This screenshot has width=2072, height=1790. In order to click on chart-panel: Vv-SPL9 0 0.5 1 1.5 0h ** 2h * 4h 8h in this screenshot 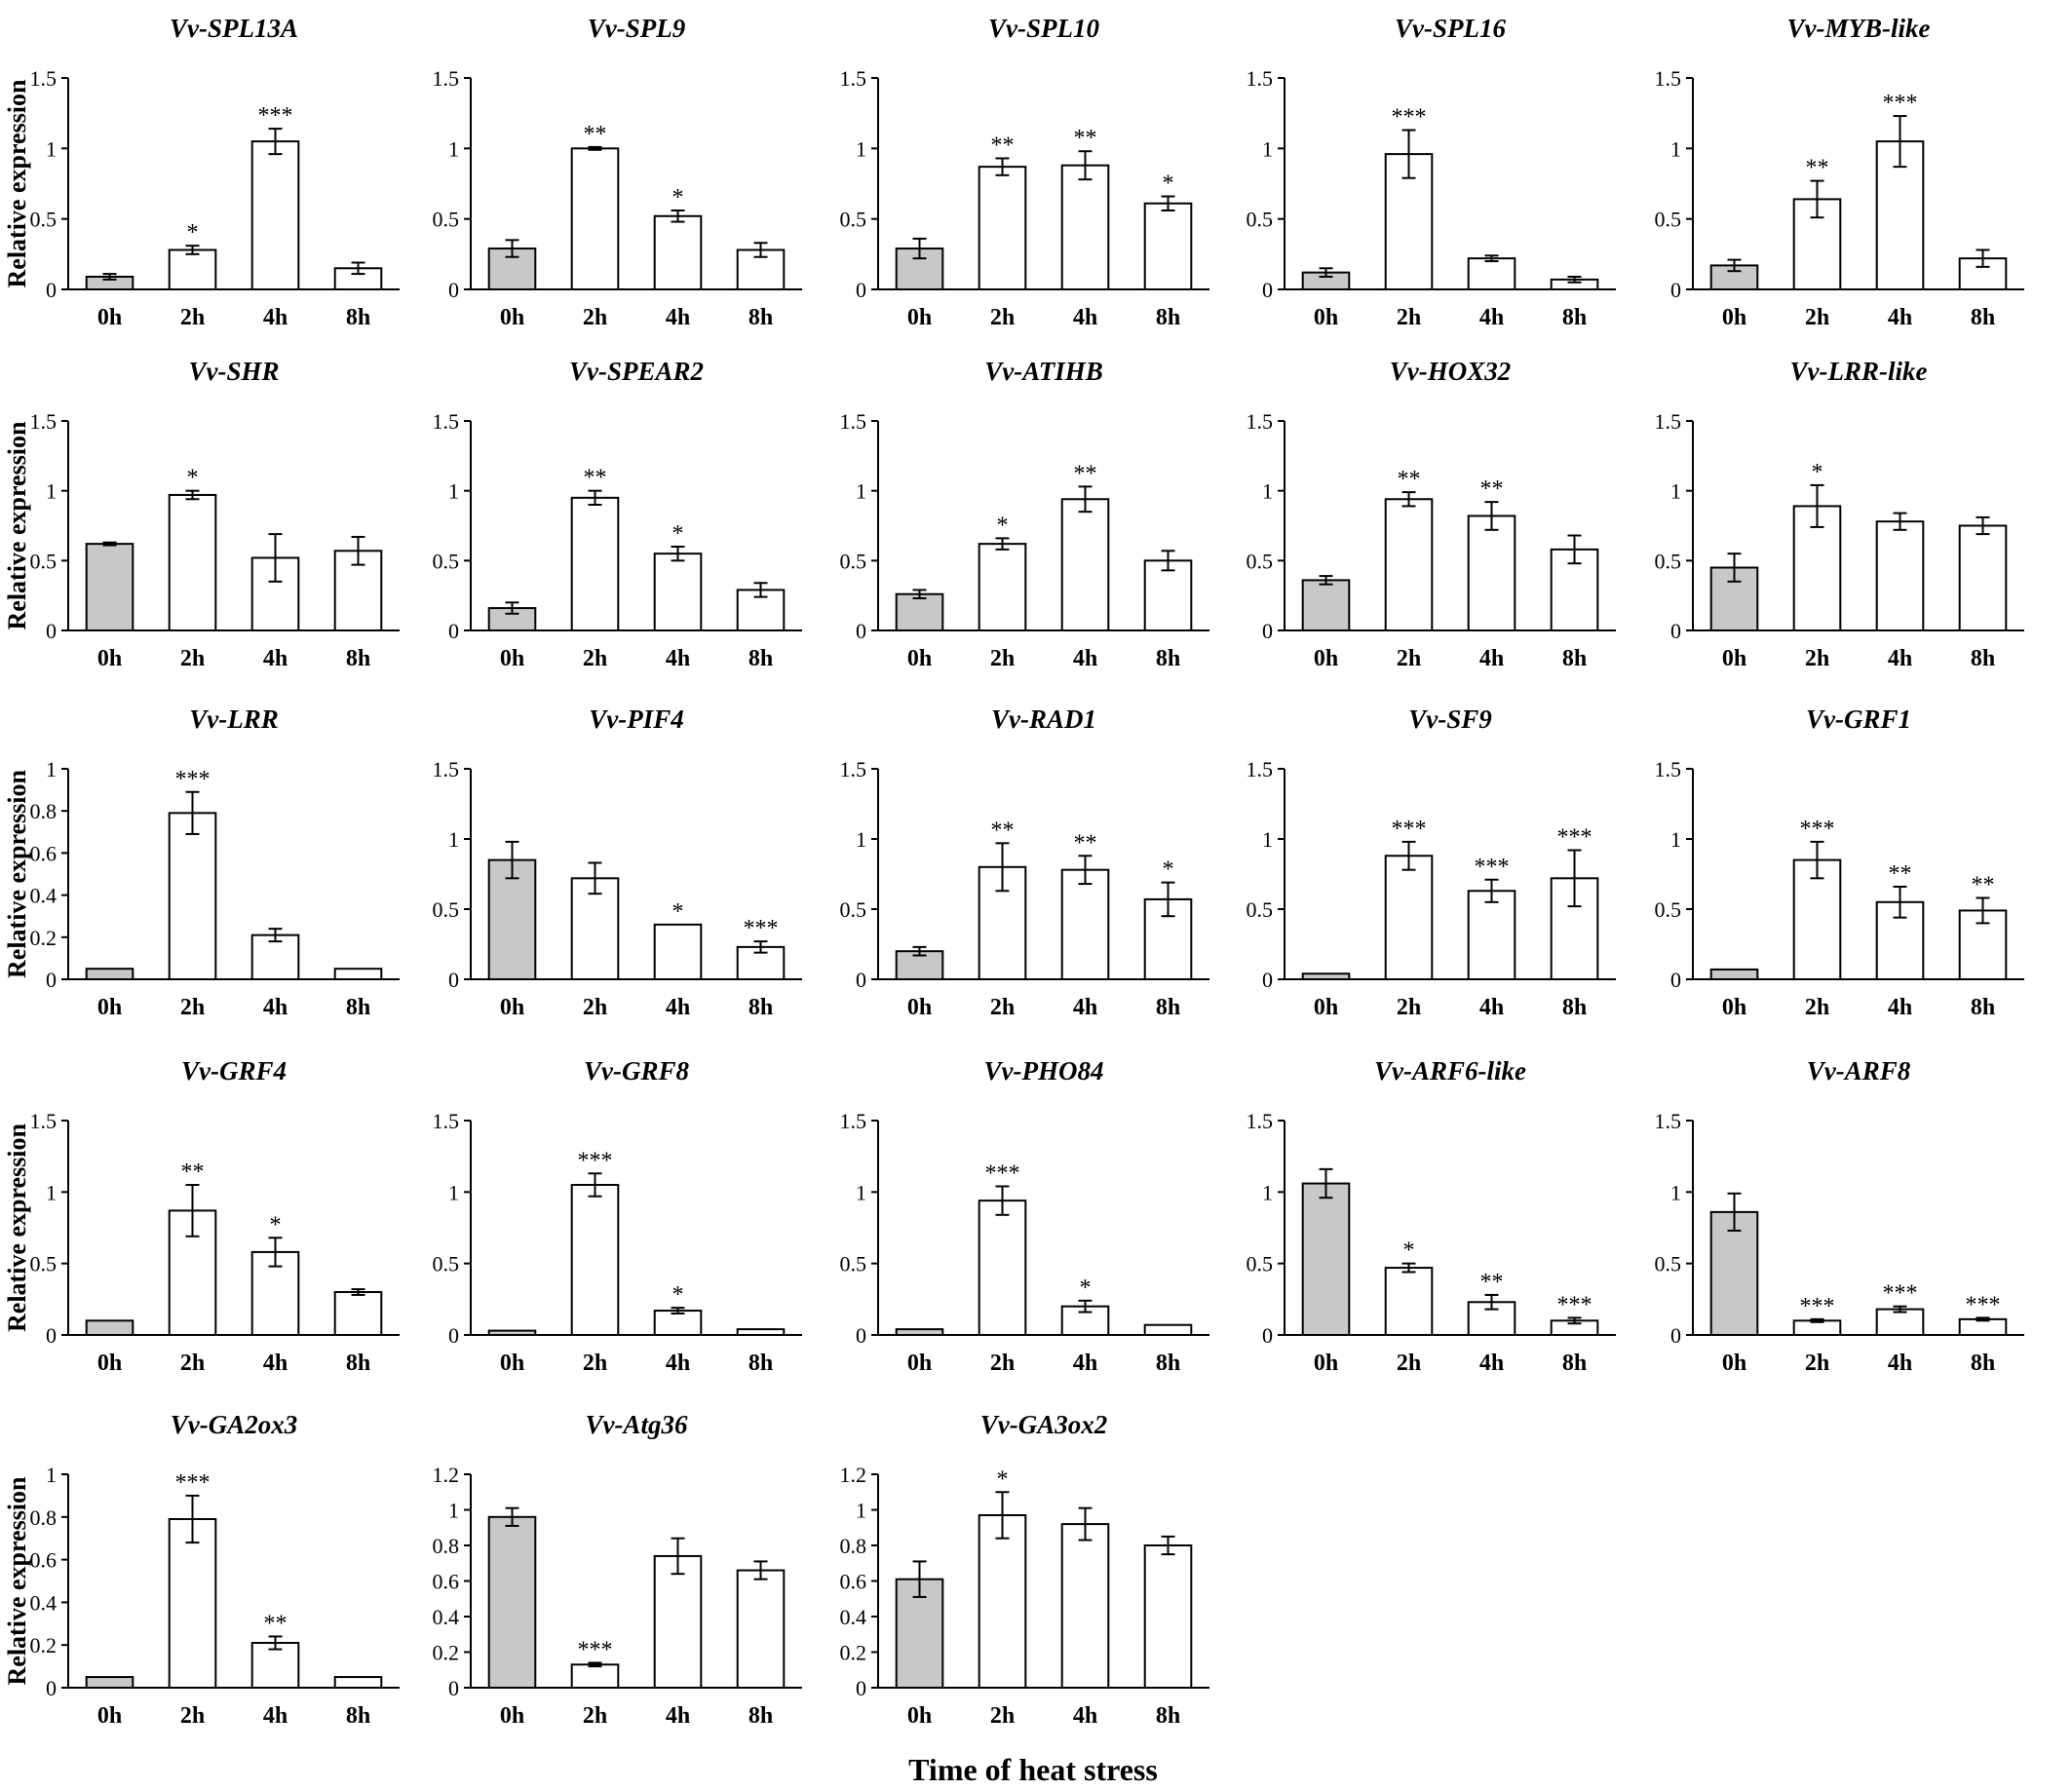, I will do `click(617, 172)`.